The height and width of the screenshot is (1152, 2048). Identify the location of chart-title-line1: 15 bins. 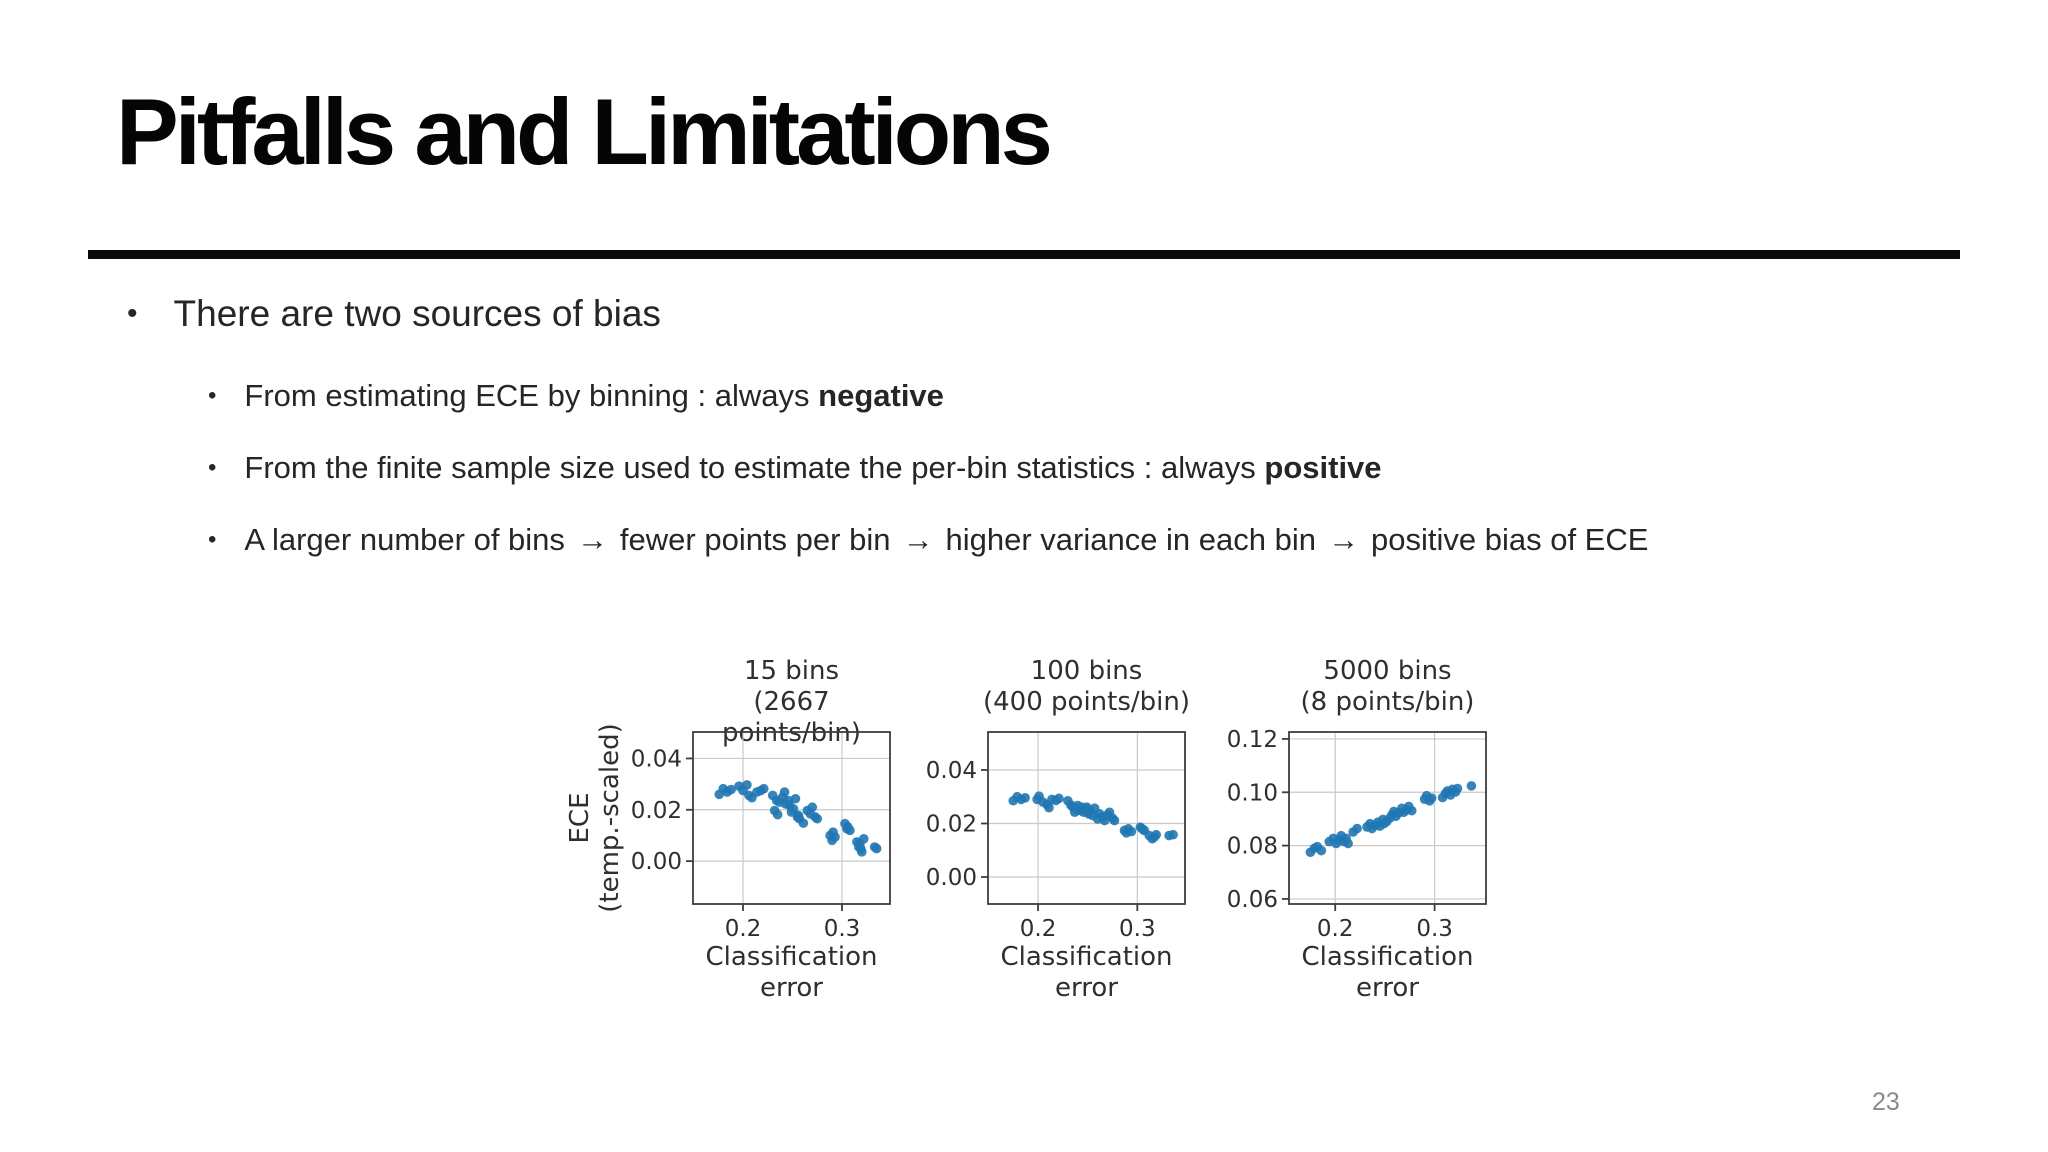
(791, 671).